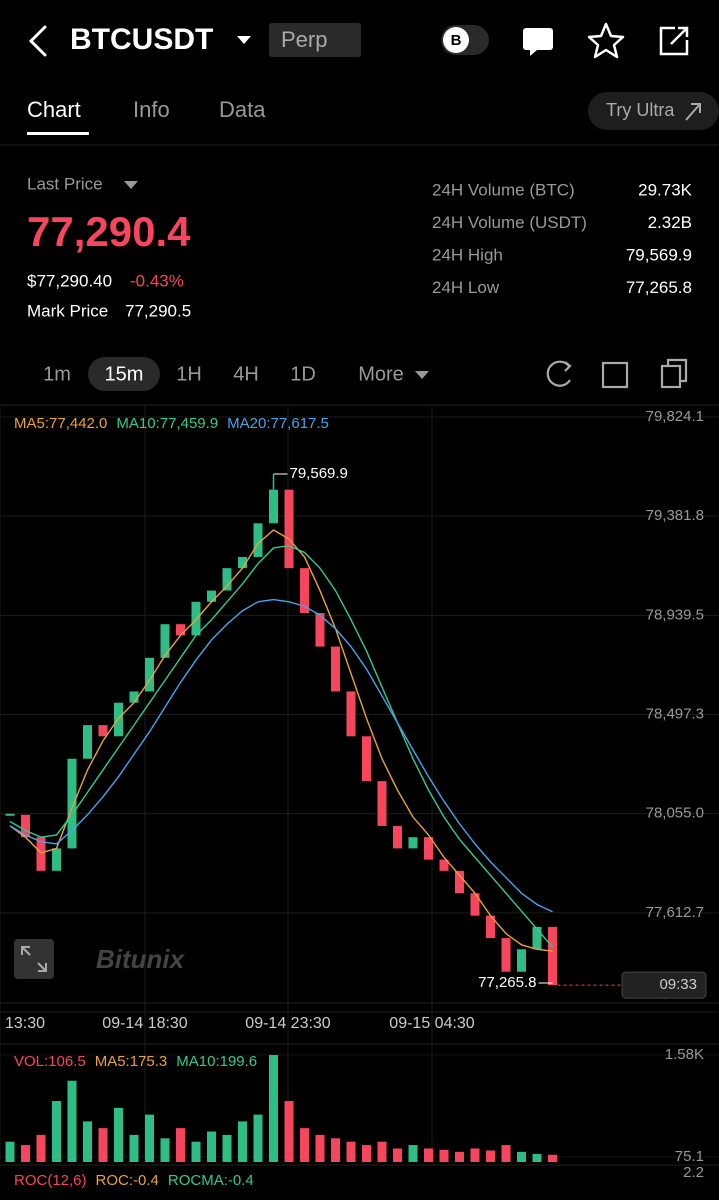  Describe the element at coordinates (693, 1172) in the screenshot. I see `roc-tick-label: 2.2` at that location.